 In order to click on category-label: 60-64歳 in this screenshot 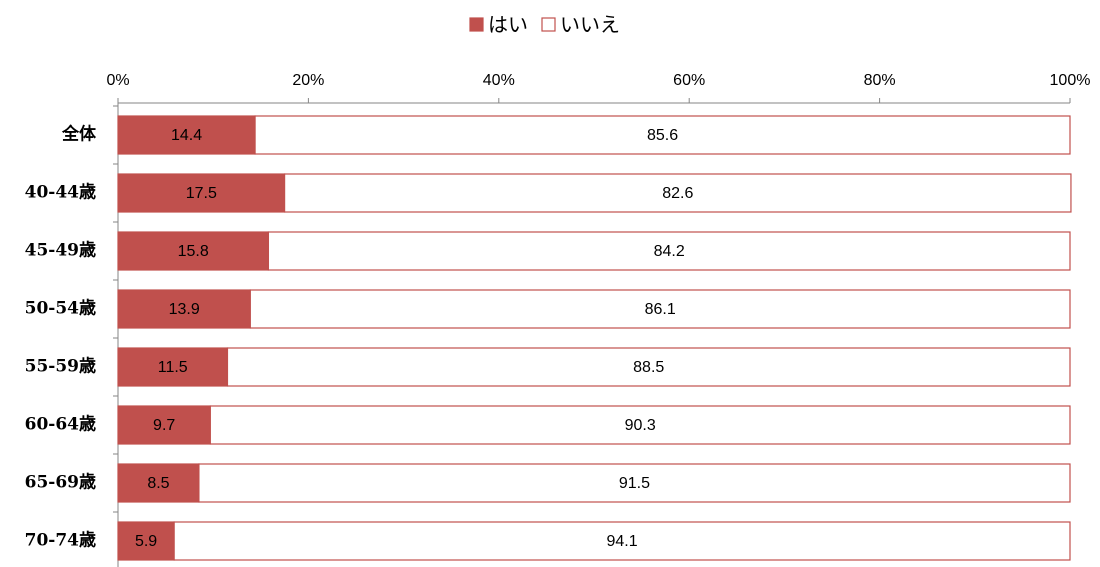, I will do `click(60, 424)`.